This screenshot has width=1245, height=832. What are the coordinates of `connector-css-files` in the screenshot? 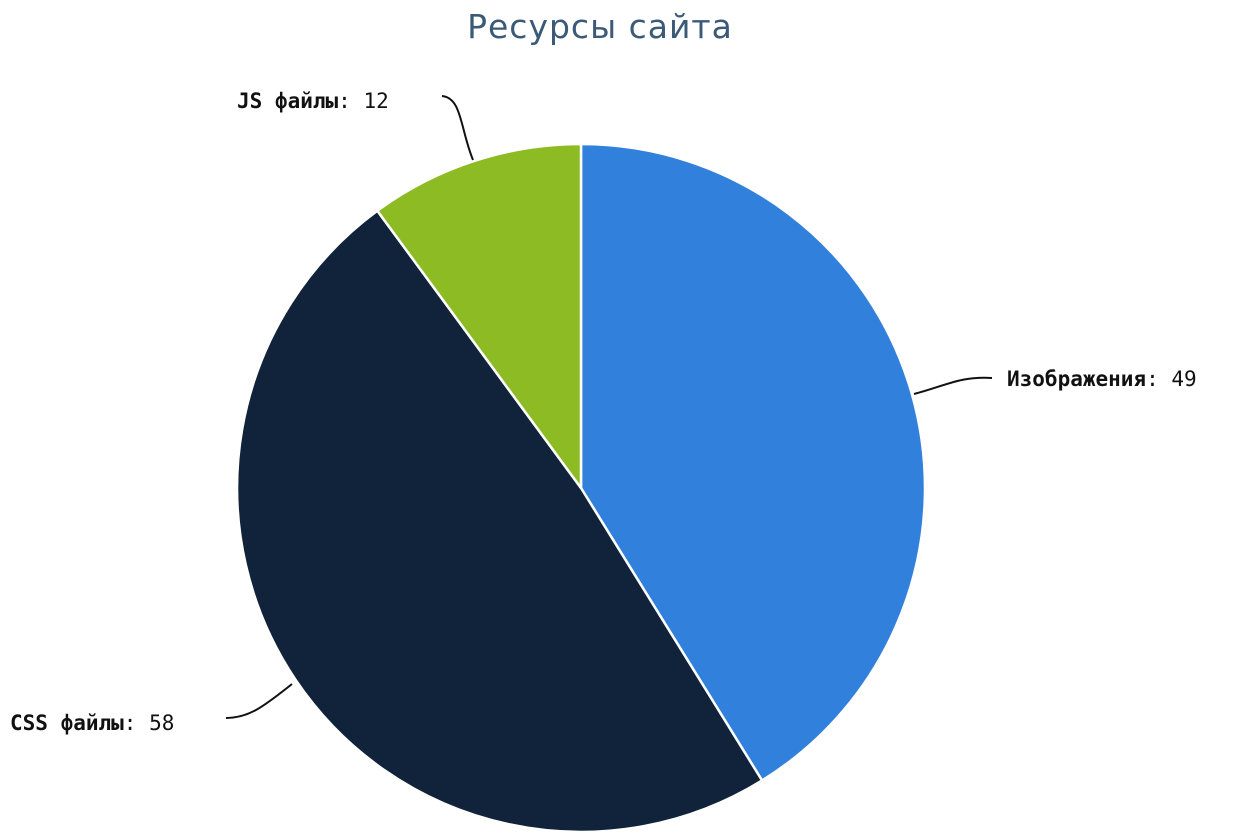 It's located at (259, 701).